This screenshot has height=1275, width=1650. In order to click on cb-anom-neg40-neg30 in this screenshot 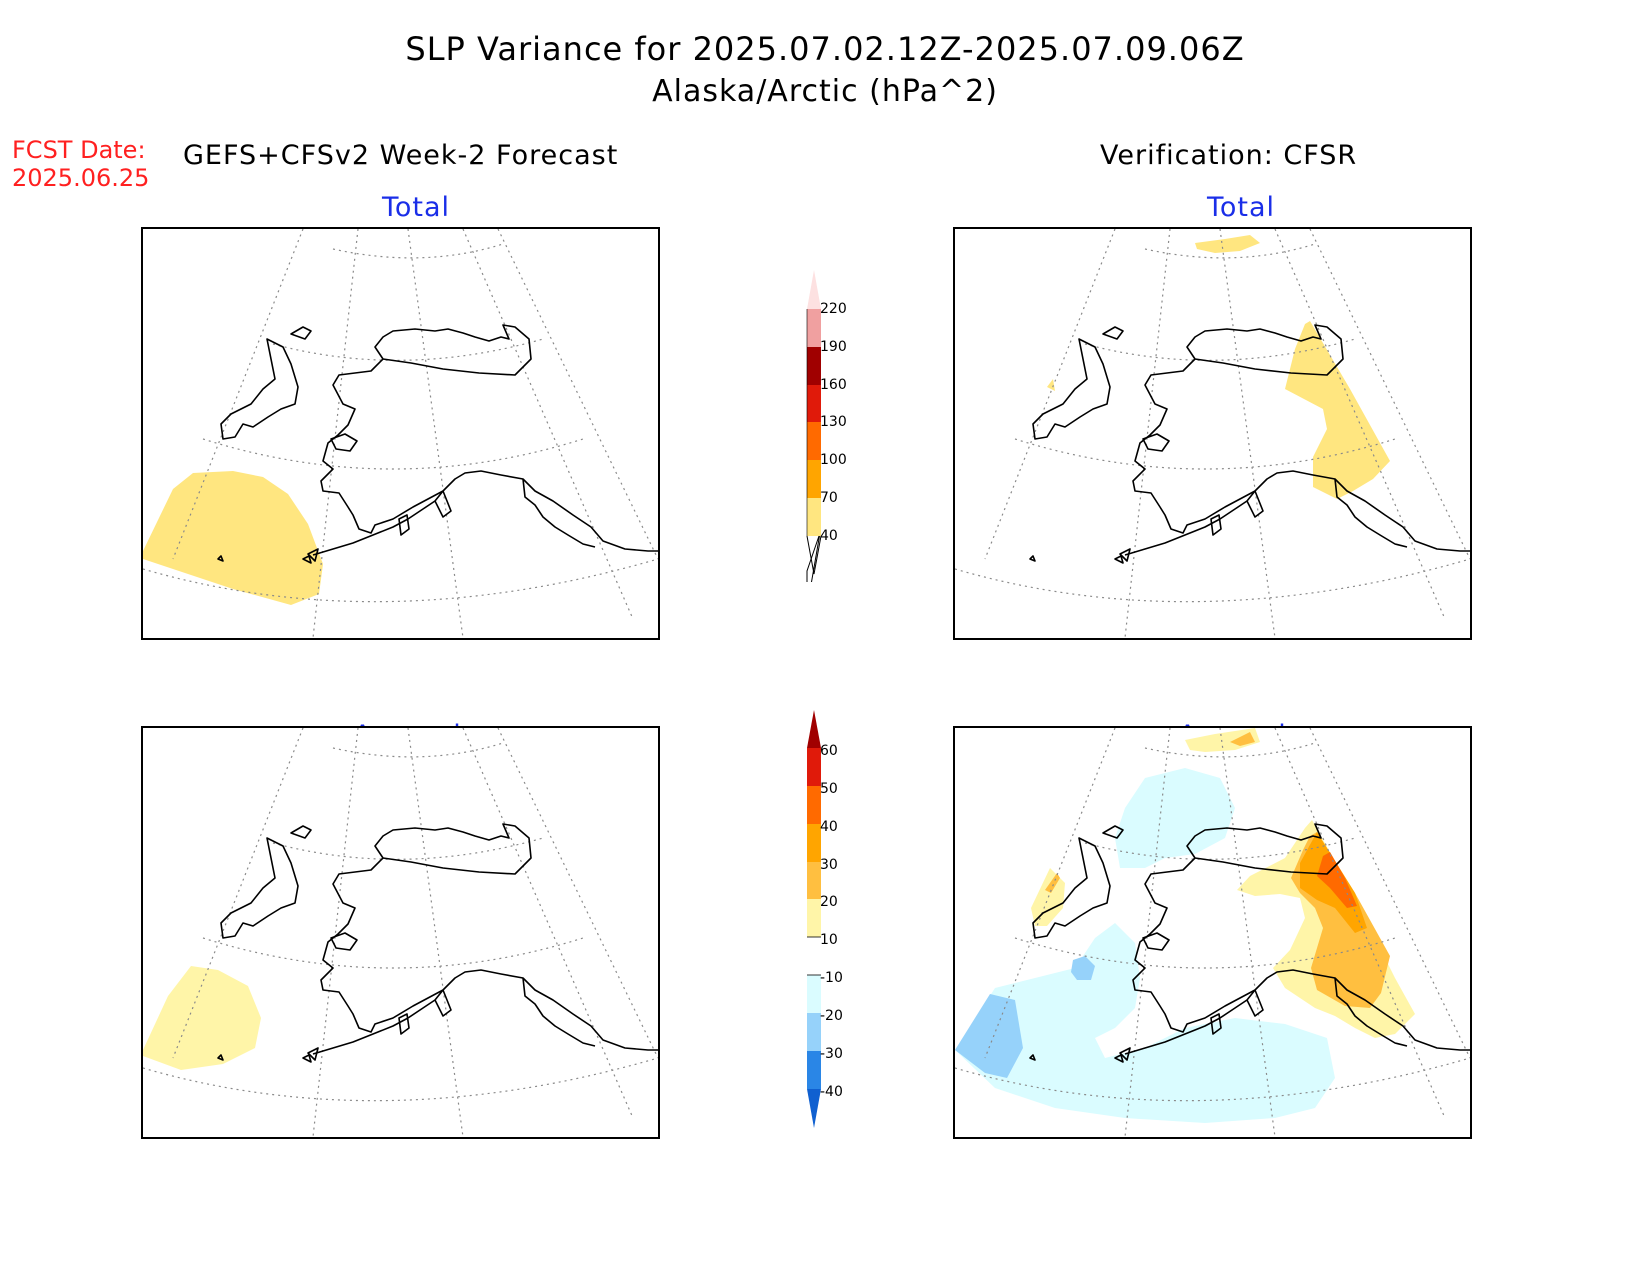, I will do `click(814, 1070)`.